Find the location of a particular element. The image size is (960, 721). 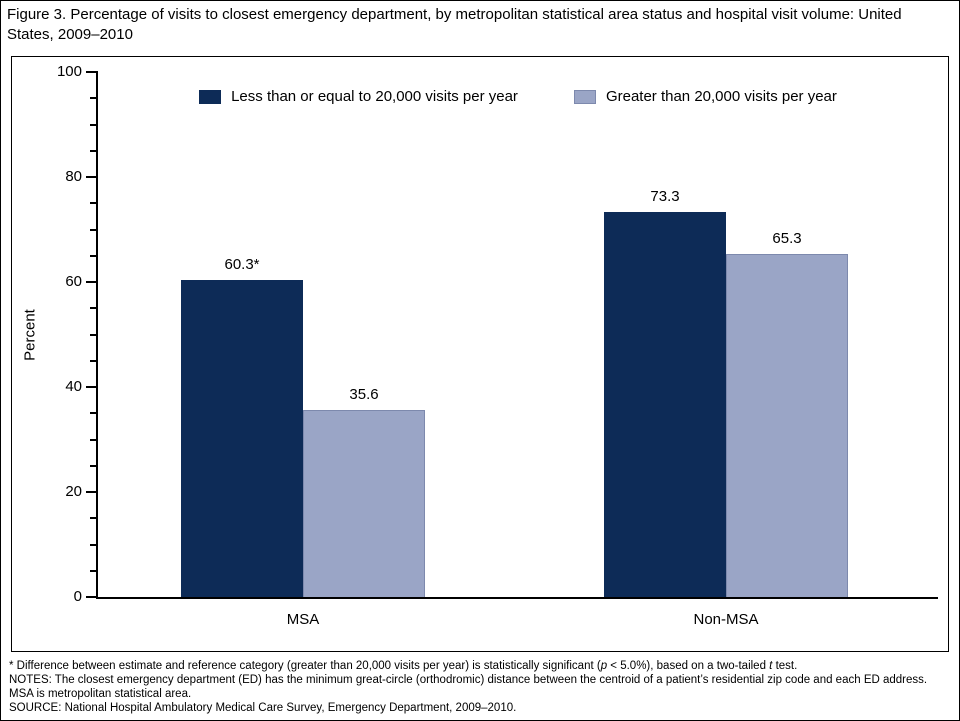

legend-swatch-dark is located at coordinates (210, 96).